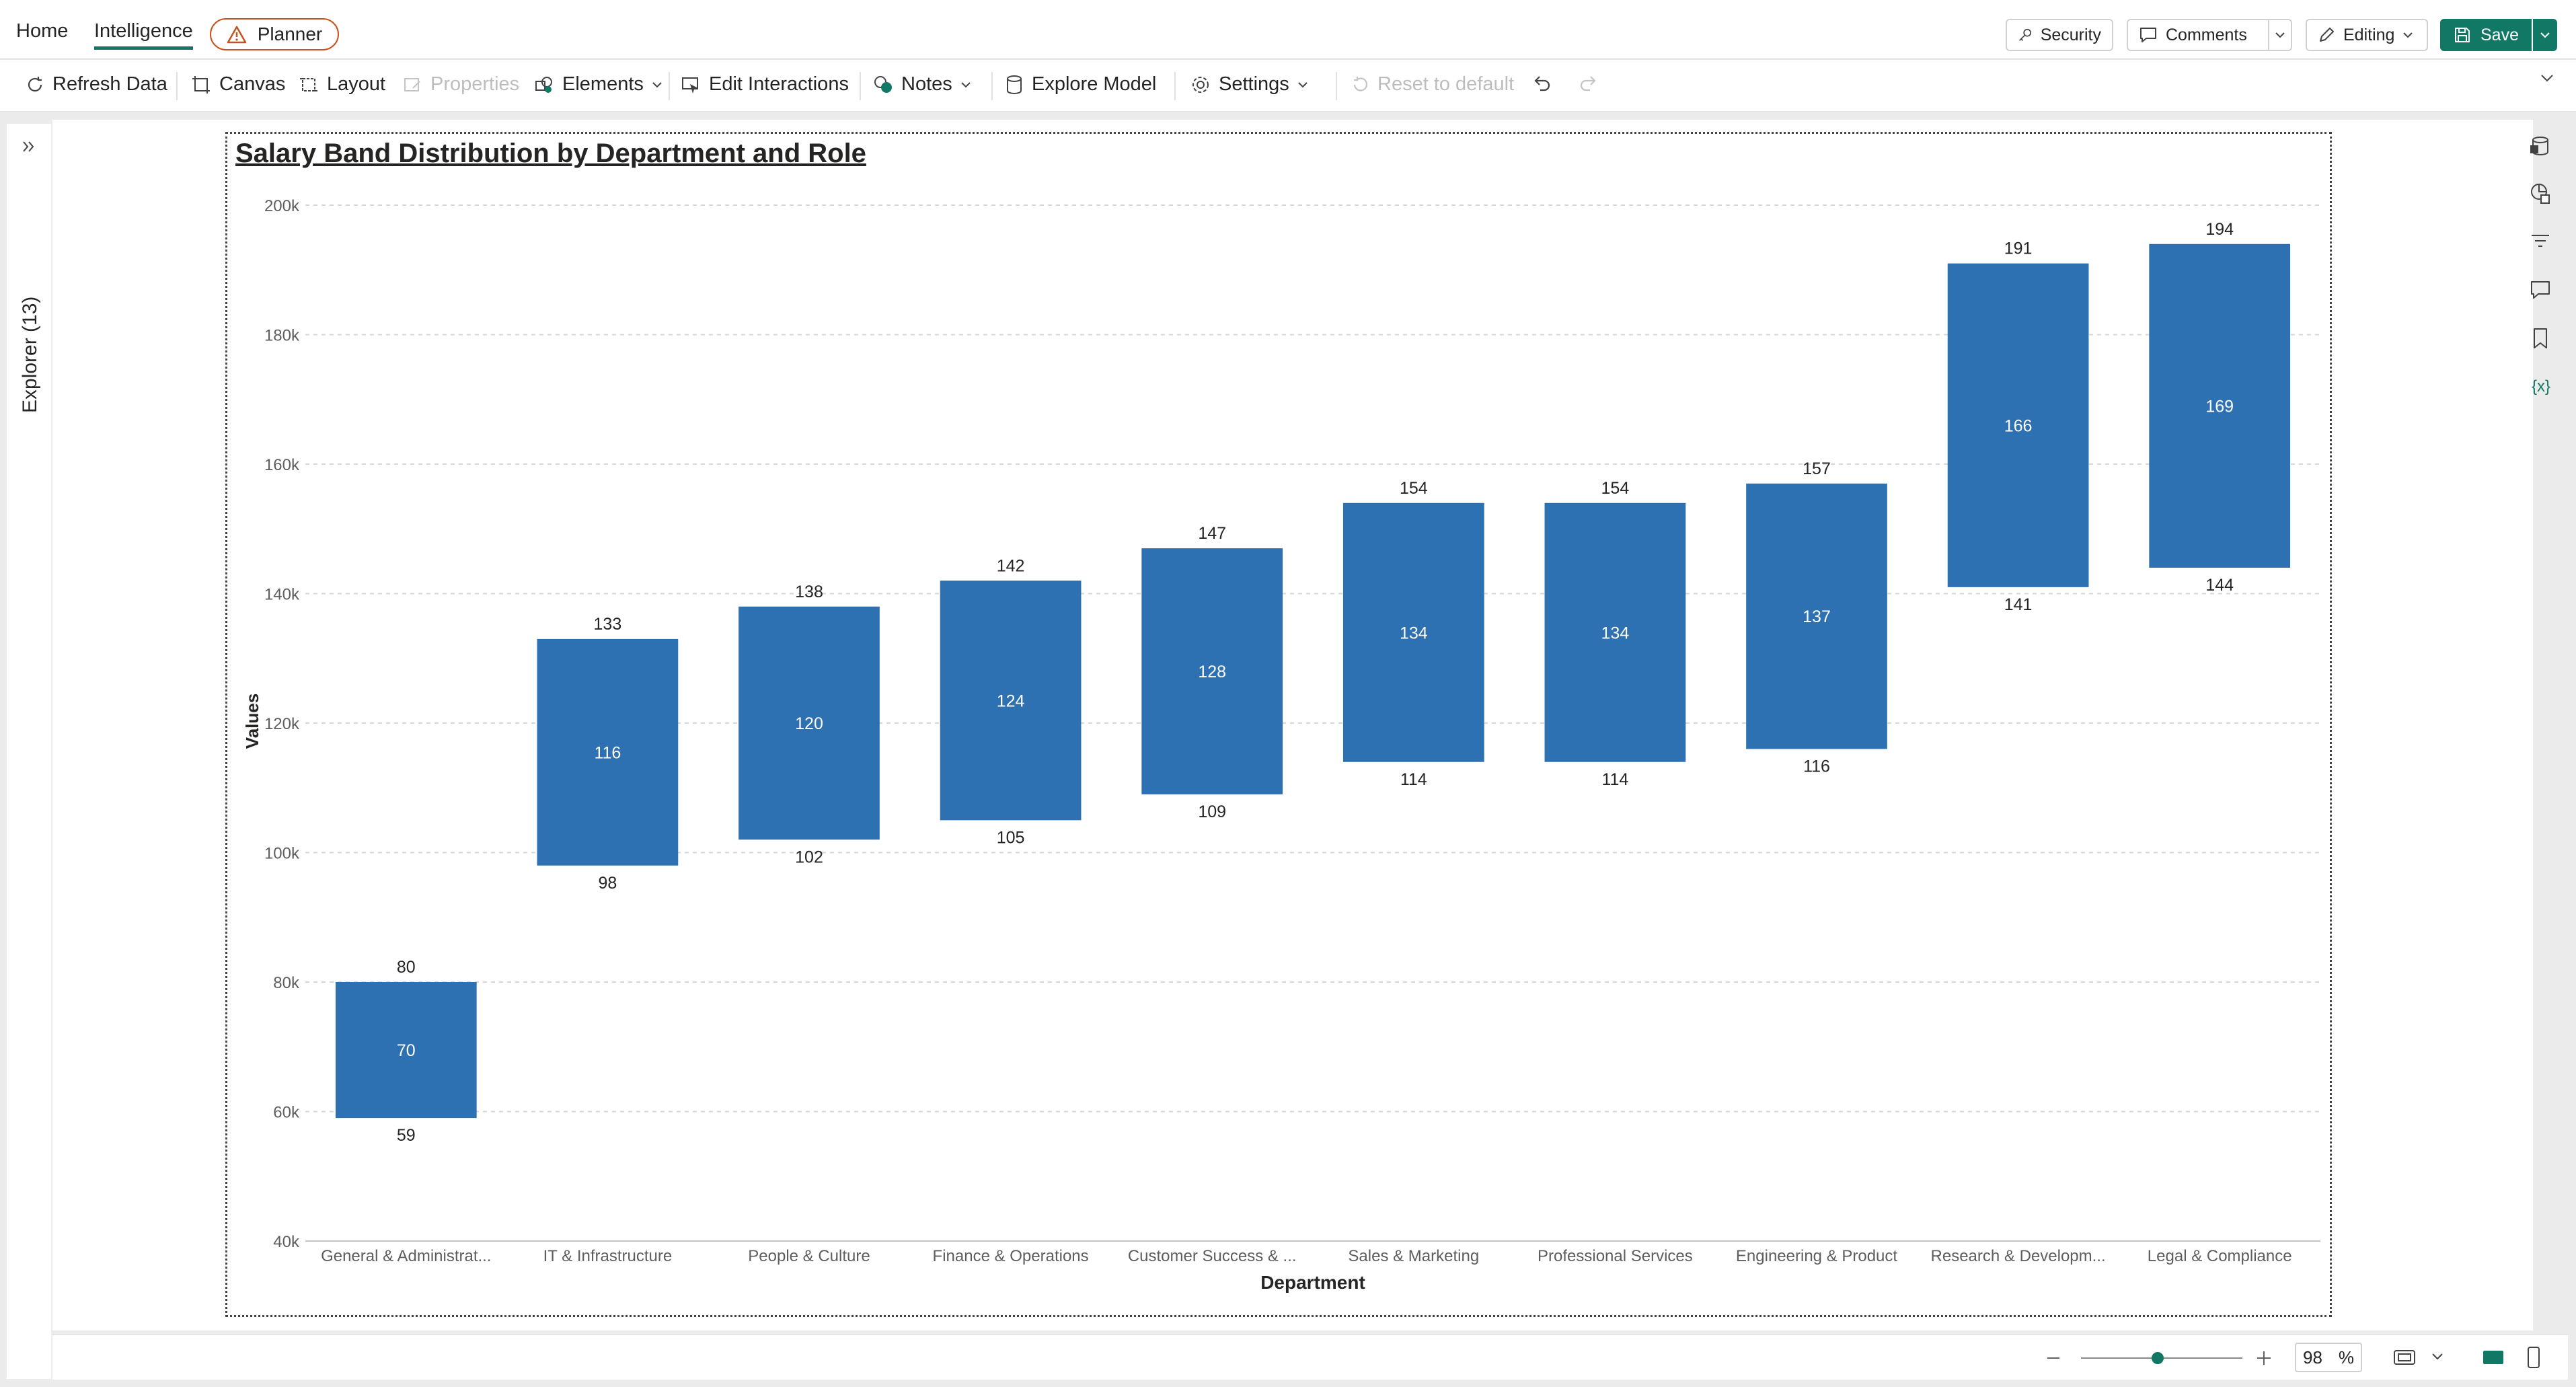  What do you see at coordinates (460, 84) in the screenshot?
I see `properties-button: Properties` at bounding box center [460, 84].